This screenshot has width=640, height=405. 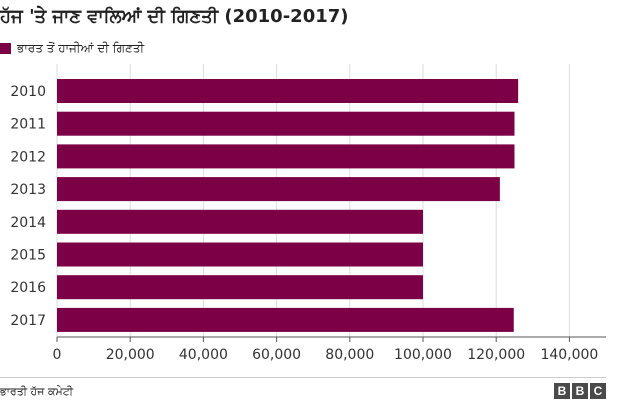 What do you see at coordinates (28, 157) in the screenshot?
I see `y-tick-label: 2012` at bounding box center [28, 157].